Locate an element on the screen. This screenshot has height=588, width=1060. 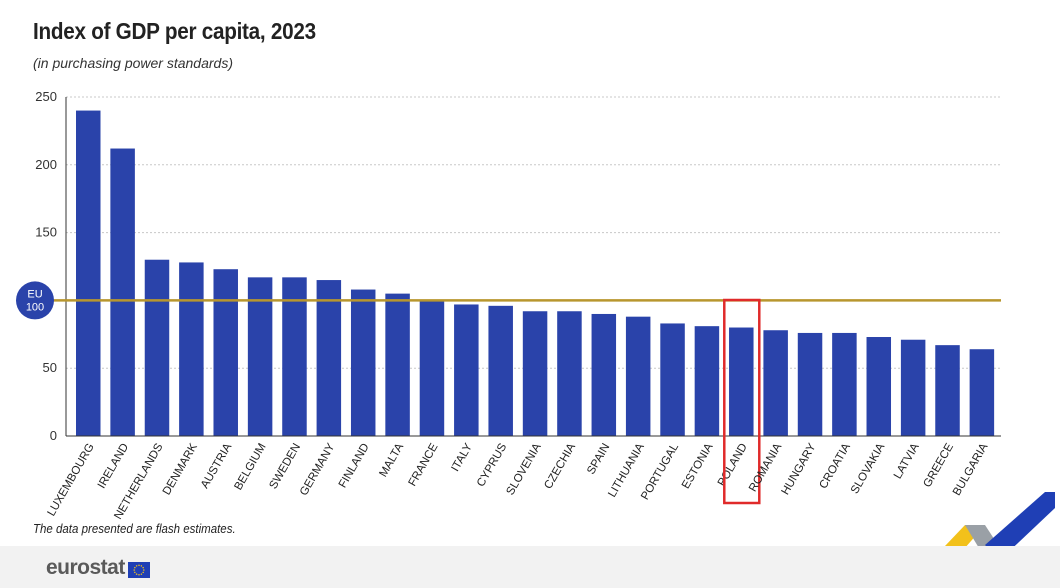
bar-germany is located at coordinates (329, 358).